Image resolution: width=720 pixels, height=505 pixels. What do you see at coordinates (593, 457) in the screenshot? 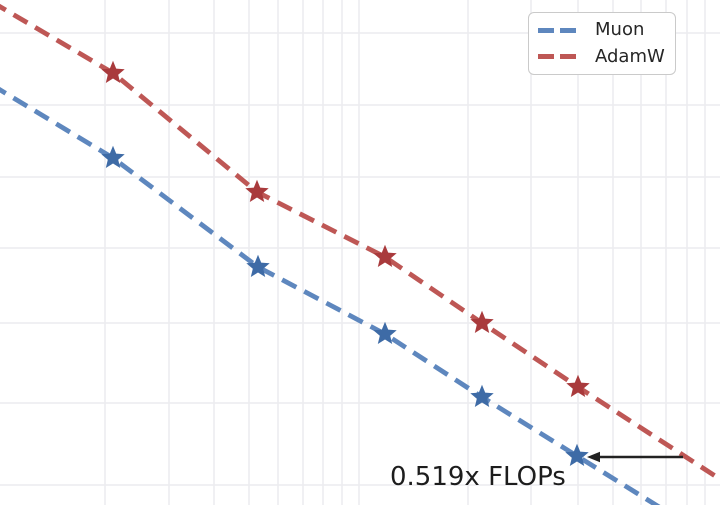
I see `annotation-arrowhead` at bounding box center [593, 457].